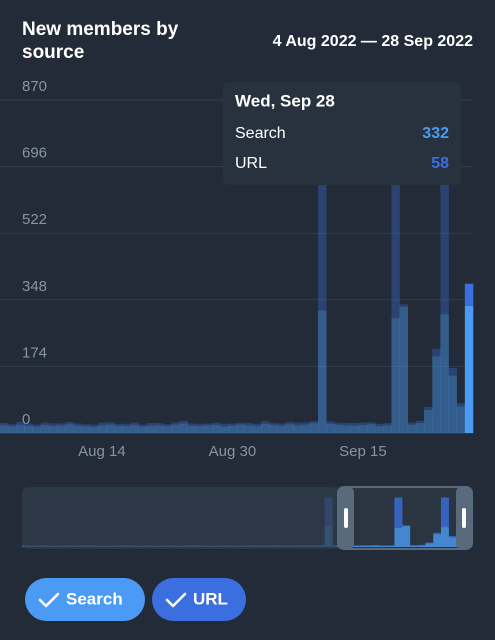 This screenshot has width=495, height=640. I want to click on y-tick-label: 870, so click(34, 86).